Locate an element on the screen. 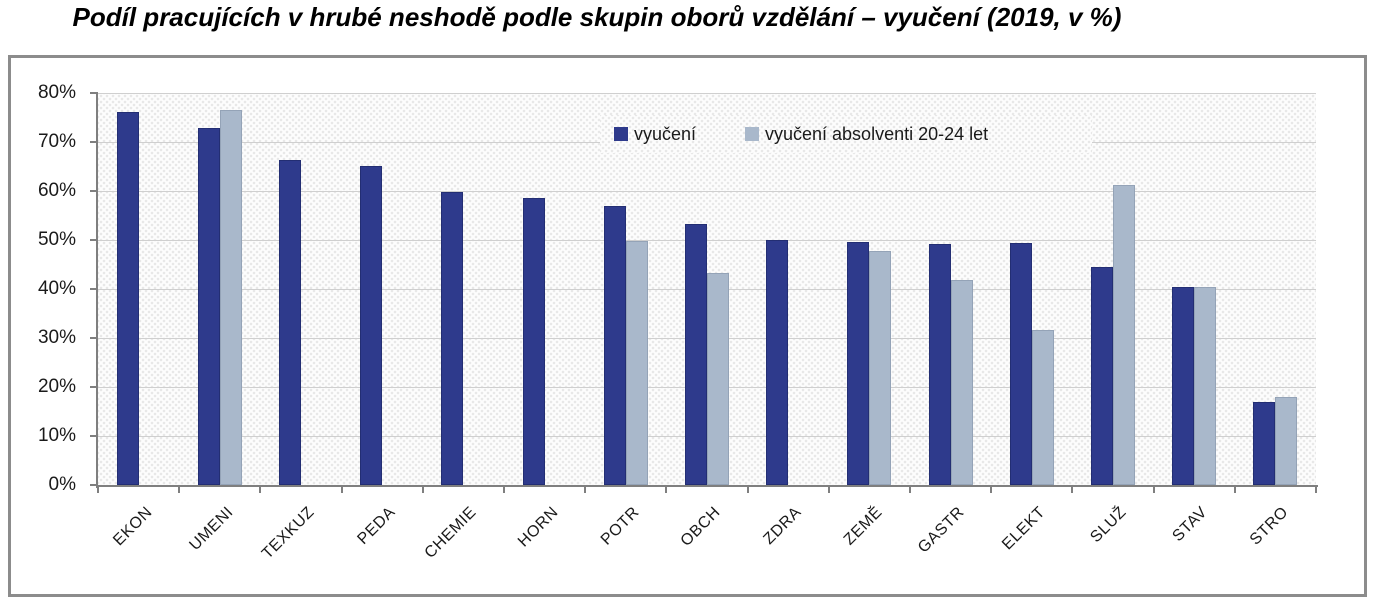  bar-potr-vyuceni is located at coordinates (614, 345).